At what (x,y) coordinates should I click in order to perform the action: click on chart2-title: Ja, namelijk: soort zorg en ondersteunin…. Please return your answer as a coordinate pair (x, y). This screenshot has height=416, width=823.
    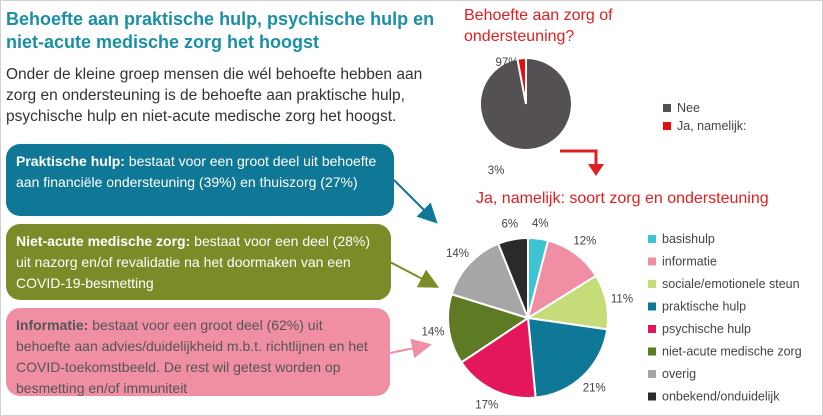
    Looking at the image, I should click on (622, 198).